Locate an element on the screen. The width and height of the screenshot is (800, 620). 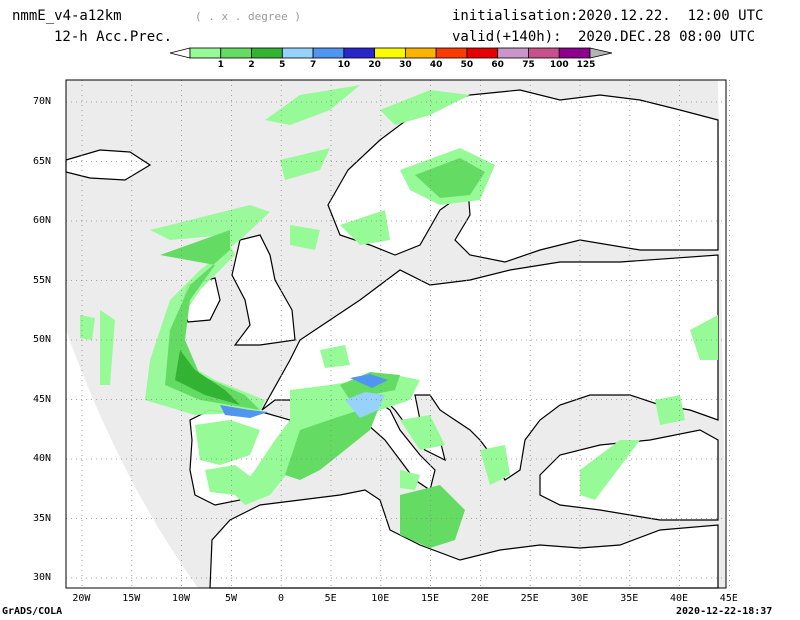
lon-label: 25E is located at coordinates (529, 598).